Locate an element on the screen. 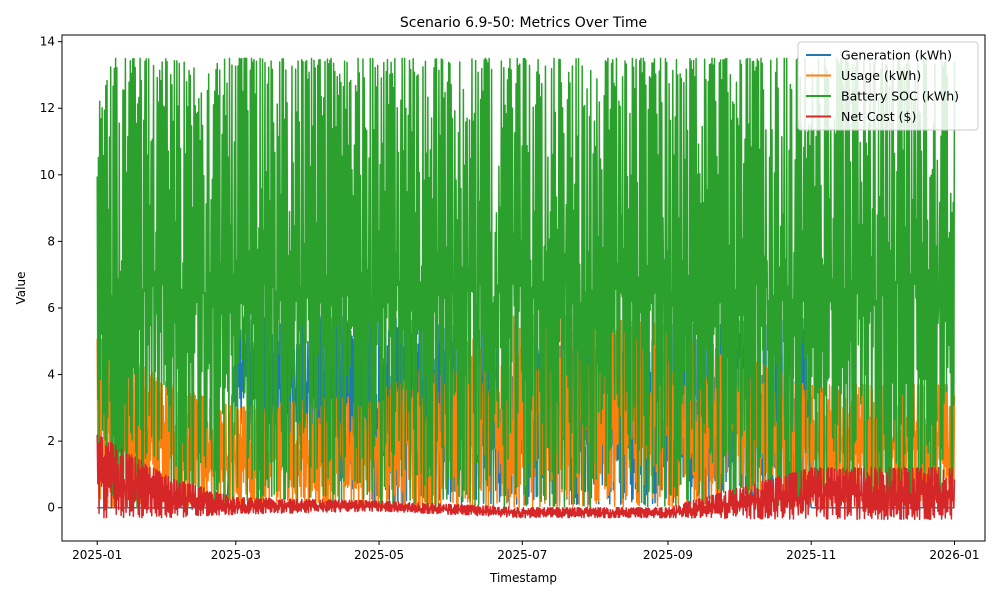 This screenshot has height=600, width=1000. x-tick-label: 2025-01 is located at coordinates (97, 555).